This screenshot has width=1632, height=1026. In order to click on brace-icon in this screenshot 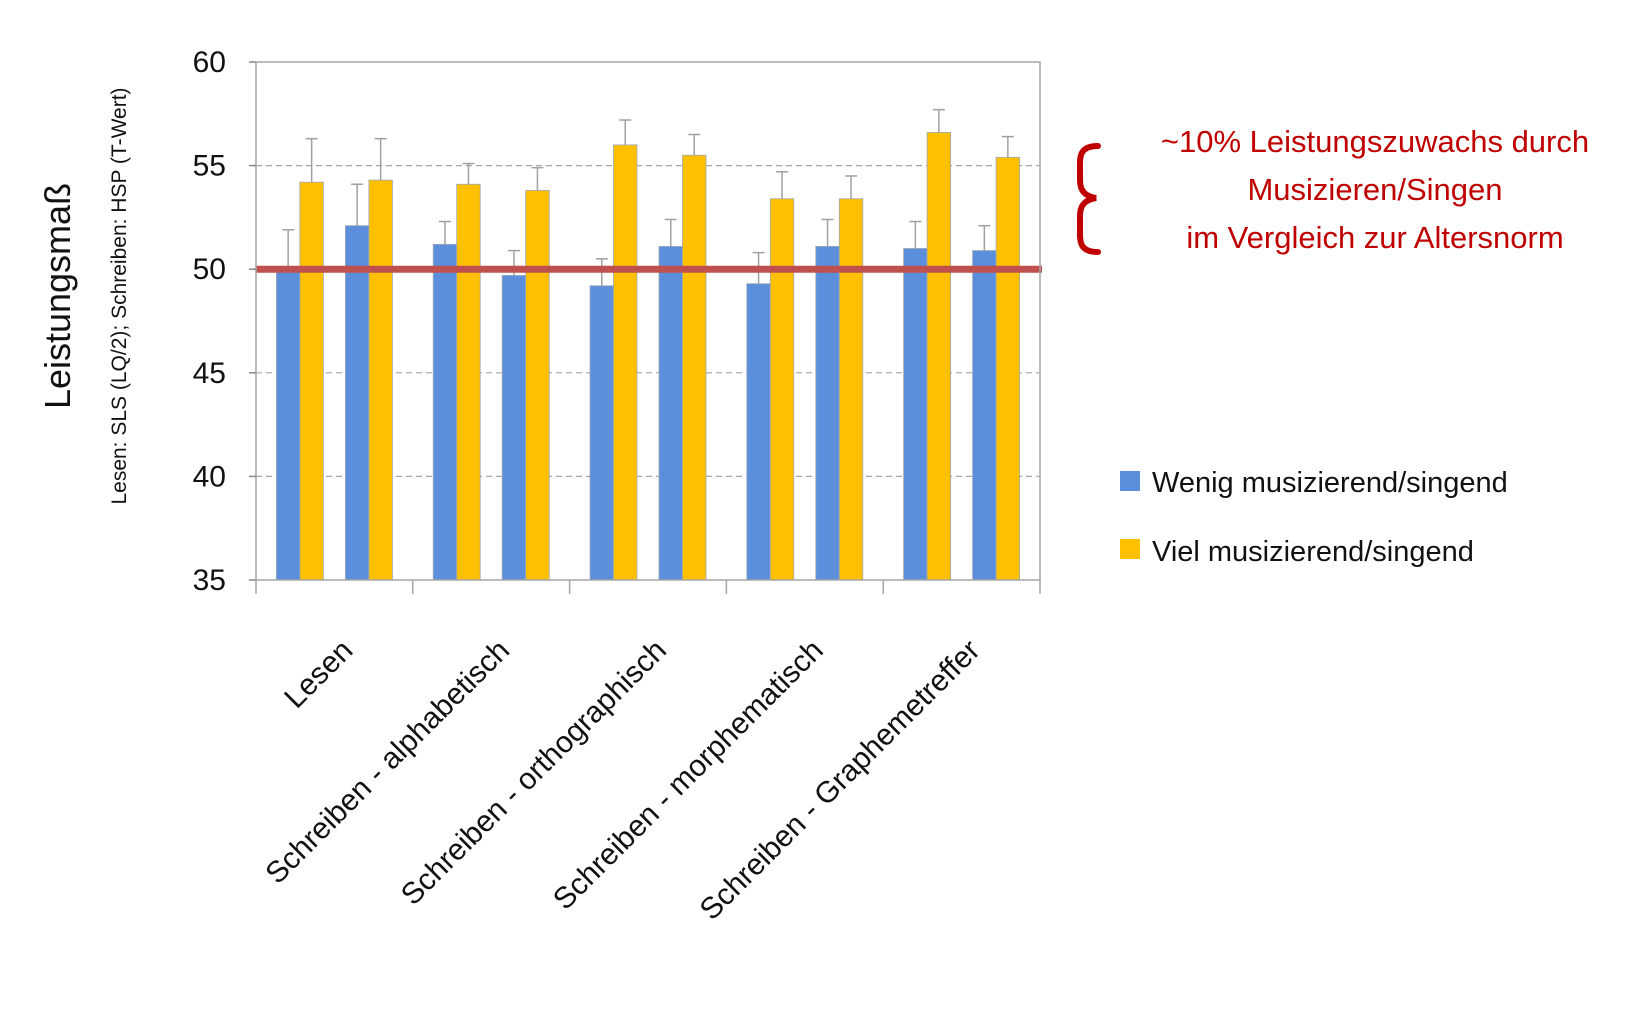, I will do `click(1088, 199)`.